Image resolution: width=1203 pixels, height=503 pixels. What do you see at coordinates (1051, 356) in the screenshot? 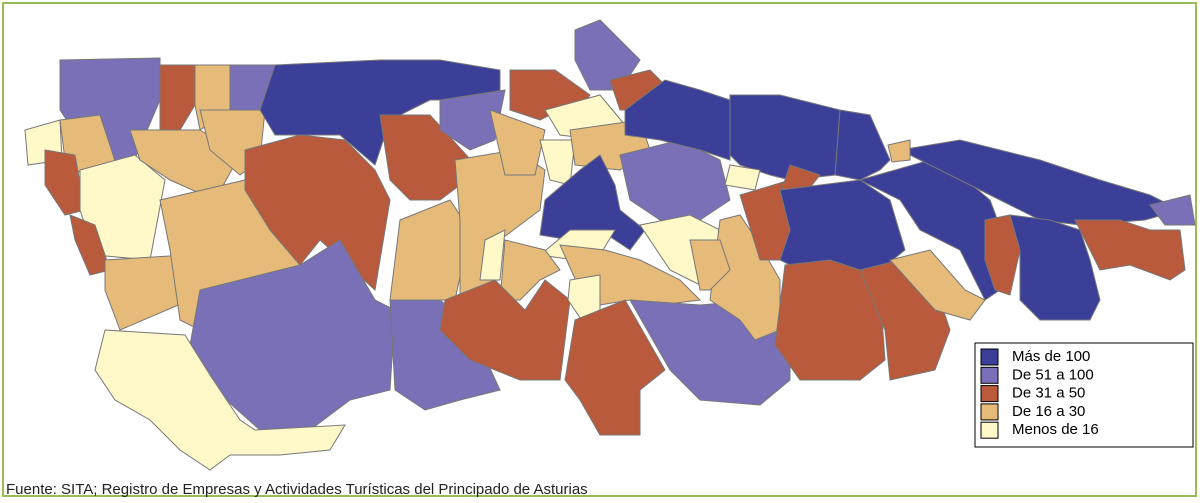
I see `legend-label: Más de 100` at bounding box center [1051, 356].